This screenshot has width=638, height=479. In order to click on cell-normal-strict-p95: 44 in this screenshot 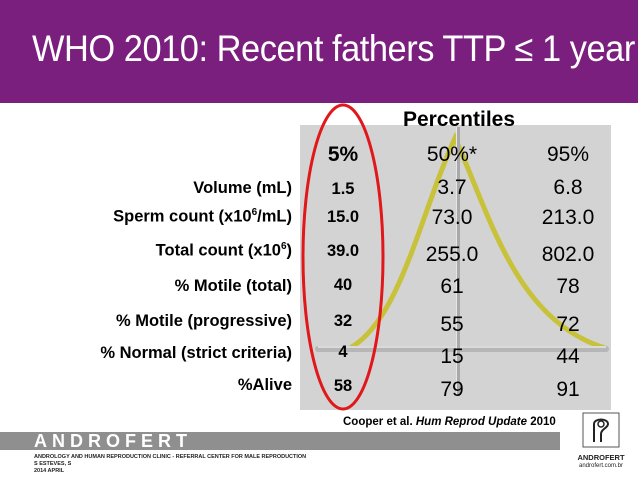, I will do `click(568, 356)`.